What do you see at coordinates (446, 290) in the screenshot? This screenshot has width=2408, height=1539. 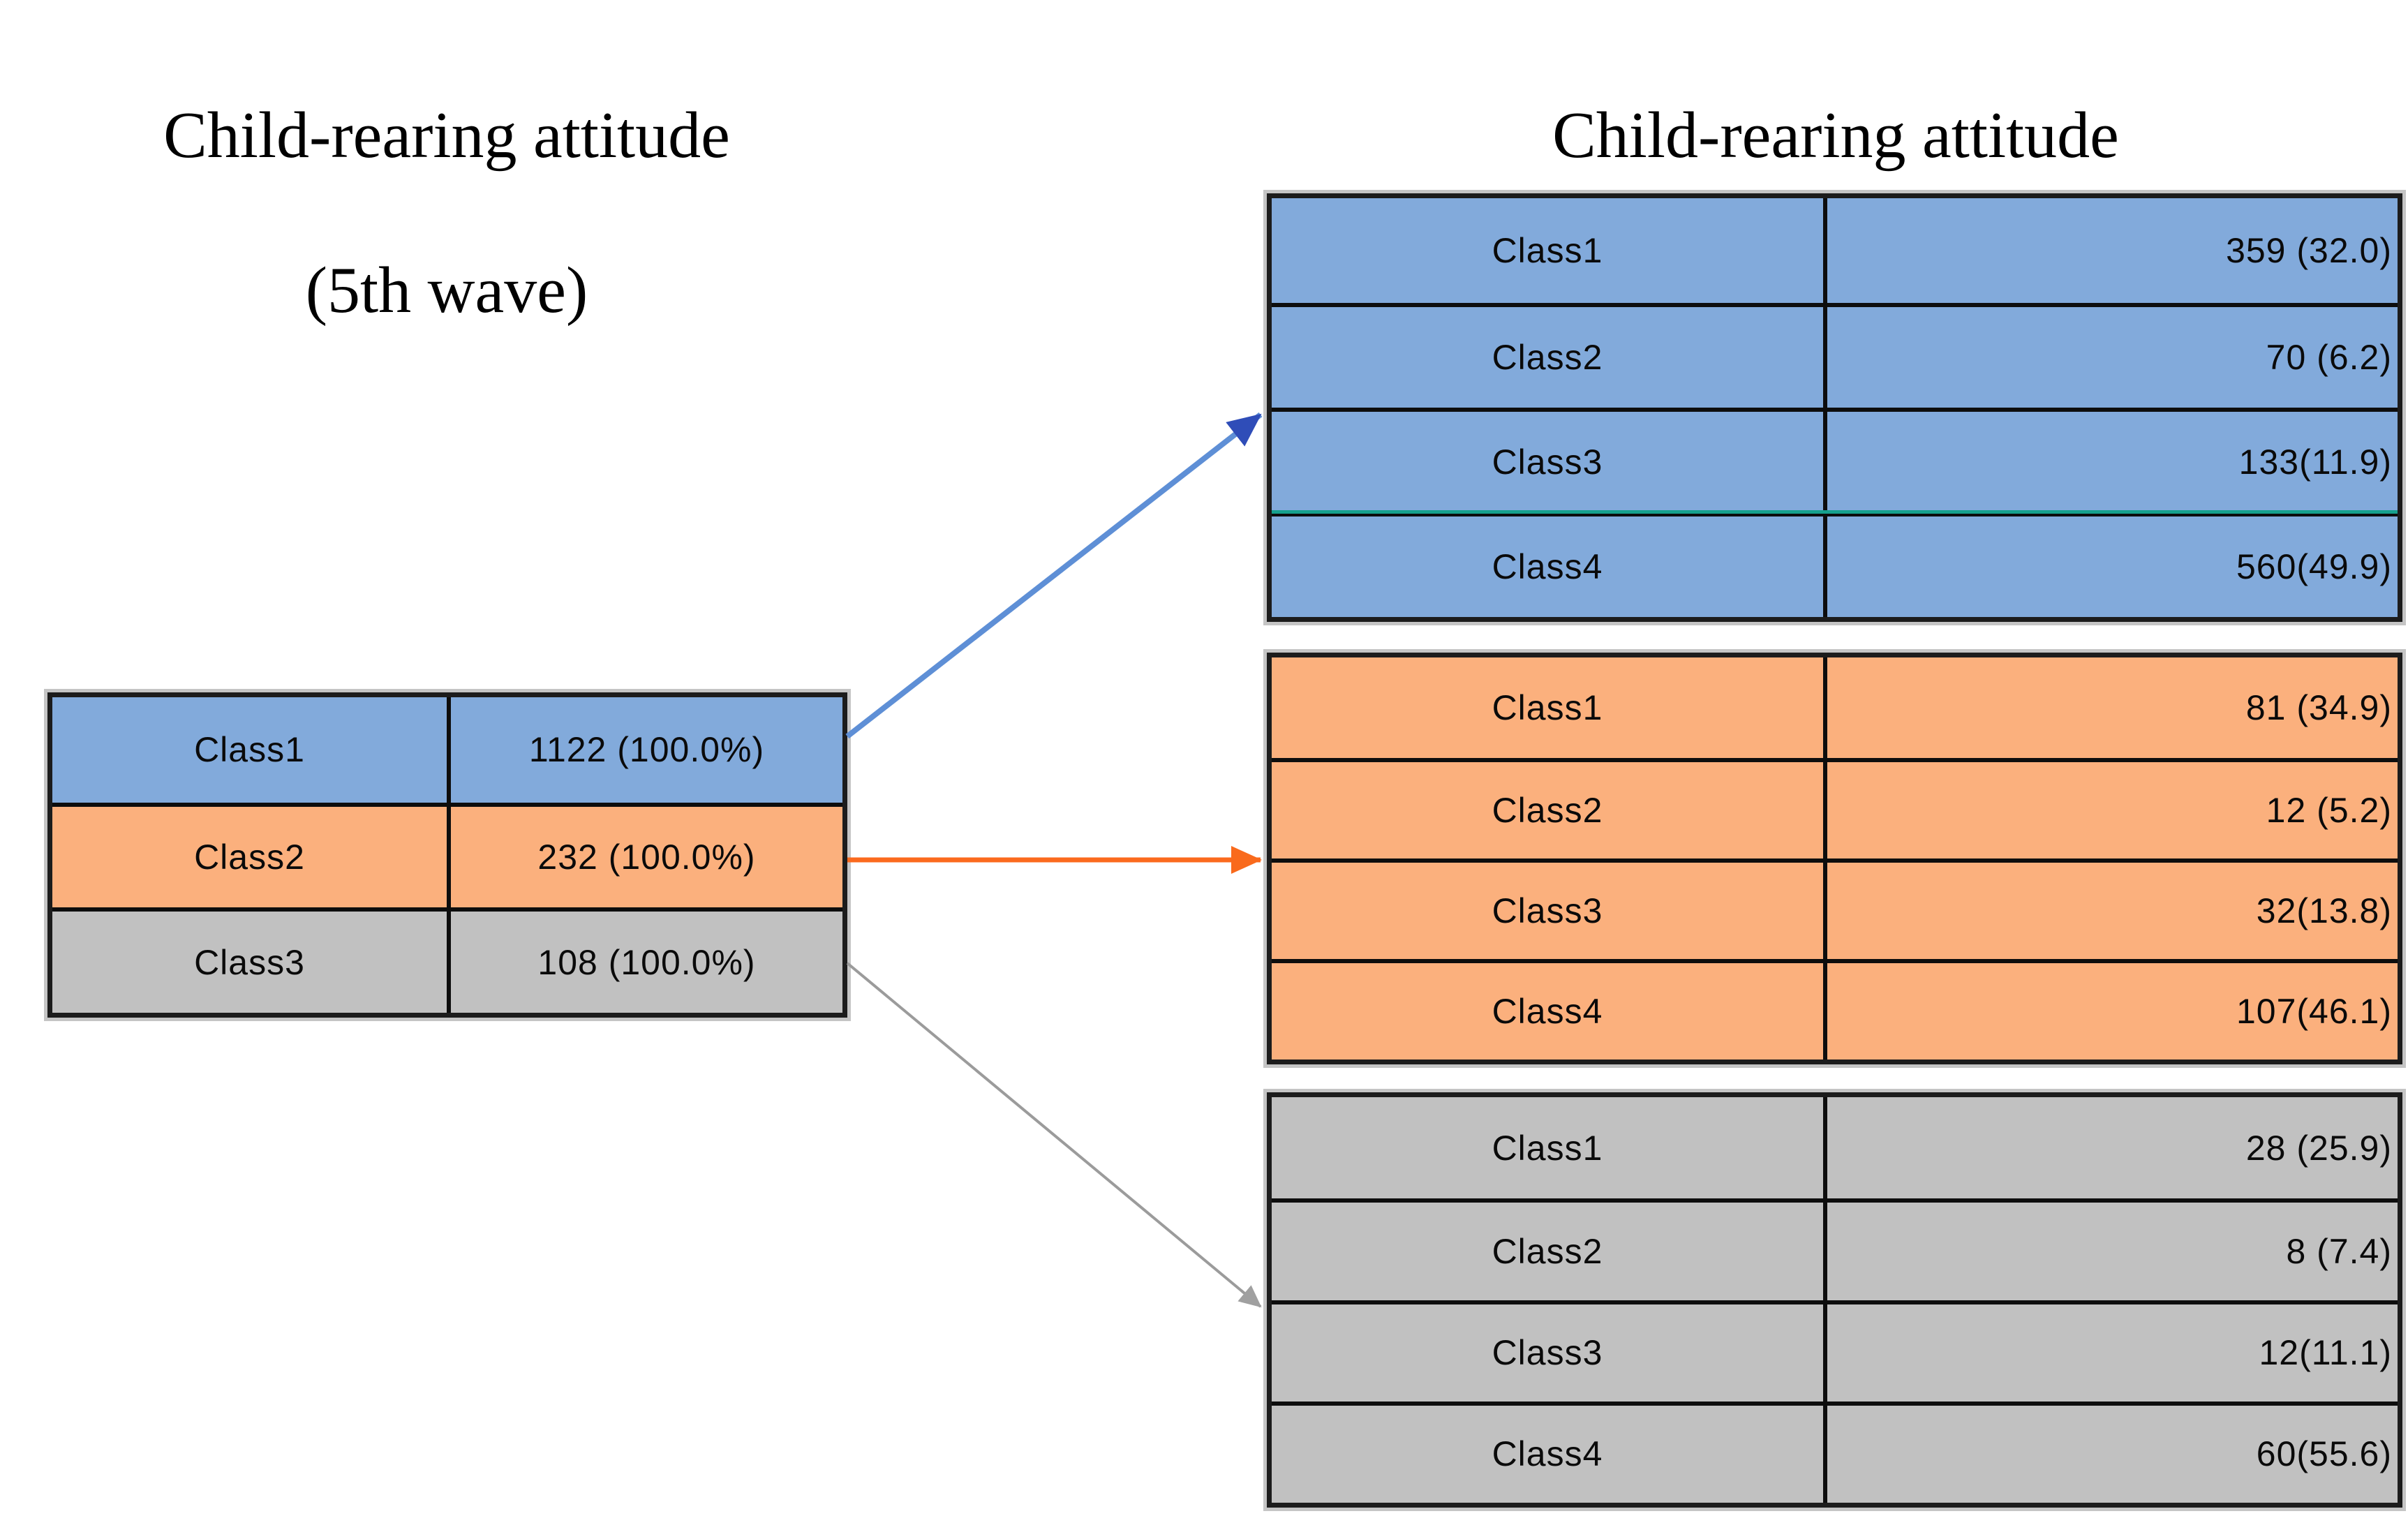 I see `left-wave-title-line2: (5th wave)` at bounding box center [446, 290].